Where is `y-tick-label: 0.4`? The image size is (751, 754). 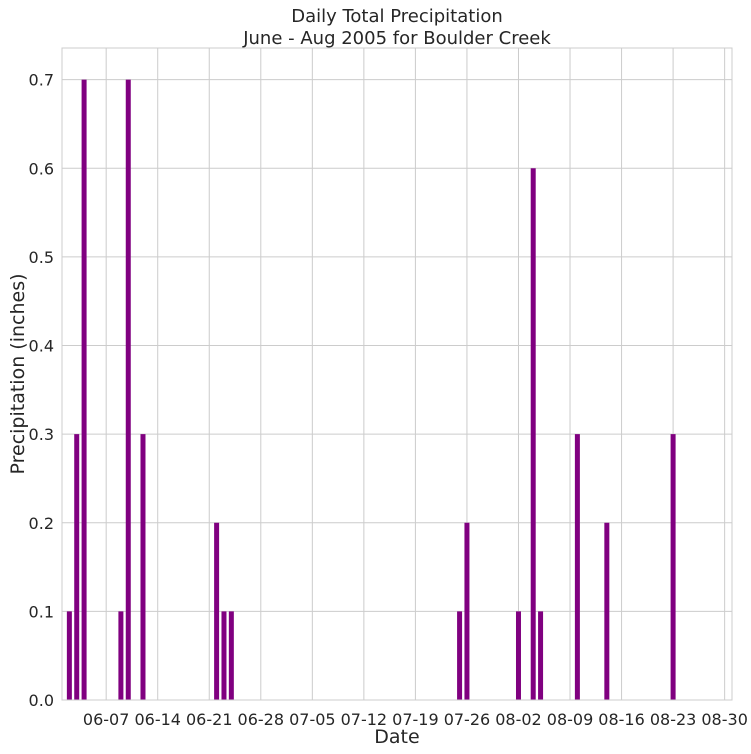 y-tick-label: 0.4 is located at coordinates (41, 346).